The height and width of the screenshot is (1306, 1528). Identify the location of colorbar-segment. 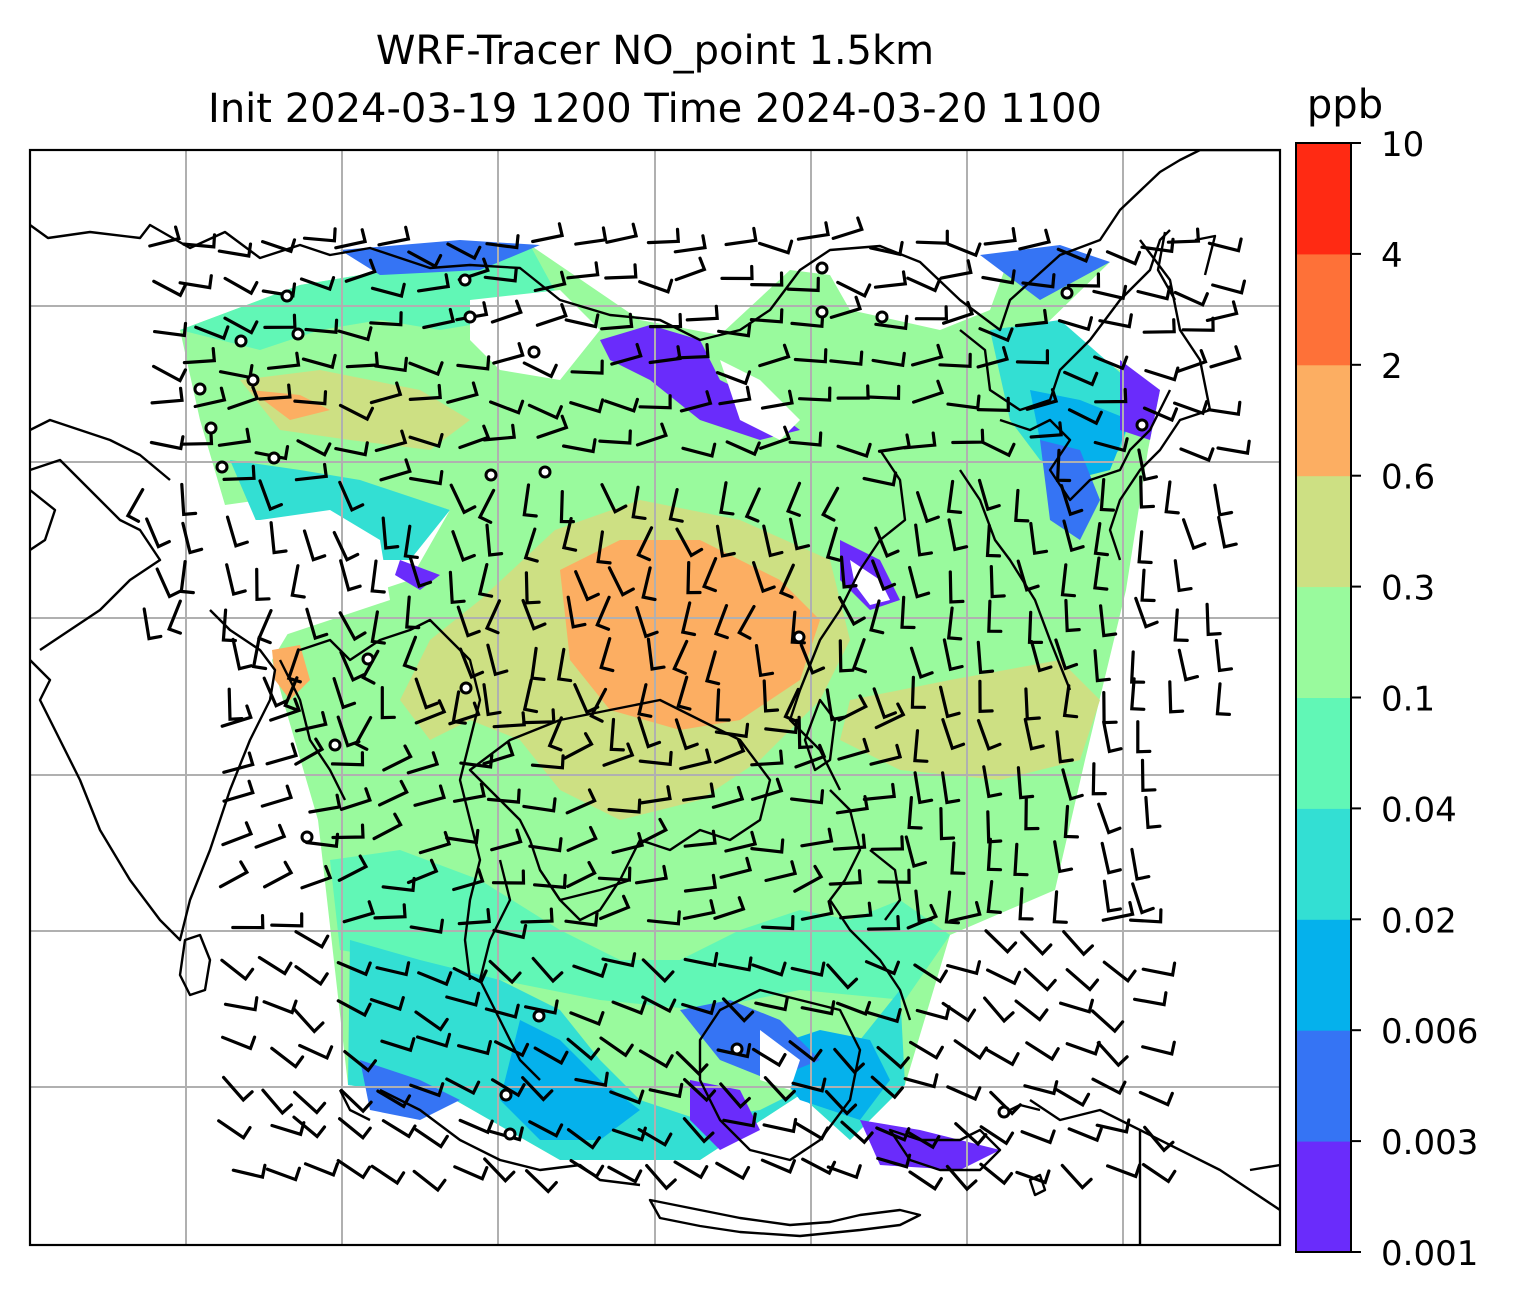
(1323, 753).